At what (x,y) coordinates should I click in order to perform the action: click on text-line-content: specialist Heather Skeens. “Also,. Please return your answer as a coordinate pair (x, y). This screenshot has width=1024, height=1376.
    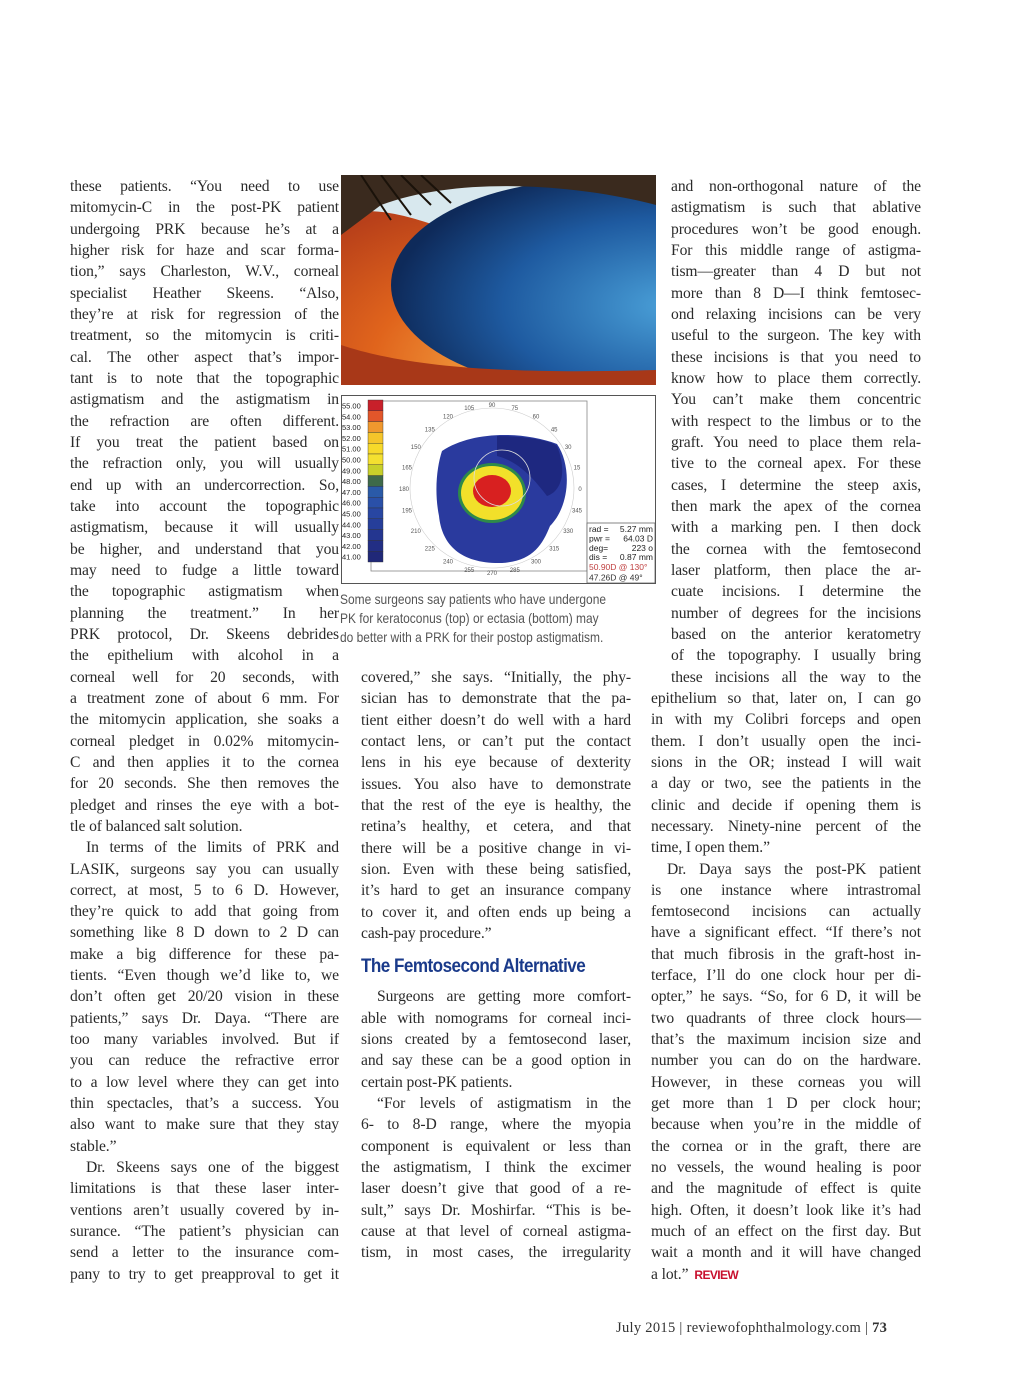
    Looking at the image, I should click on (204, 293).